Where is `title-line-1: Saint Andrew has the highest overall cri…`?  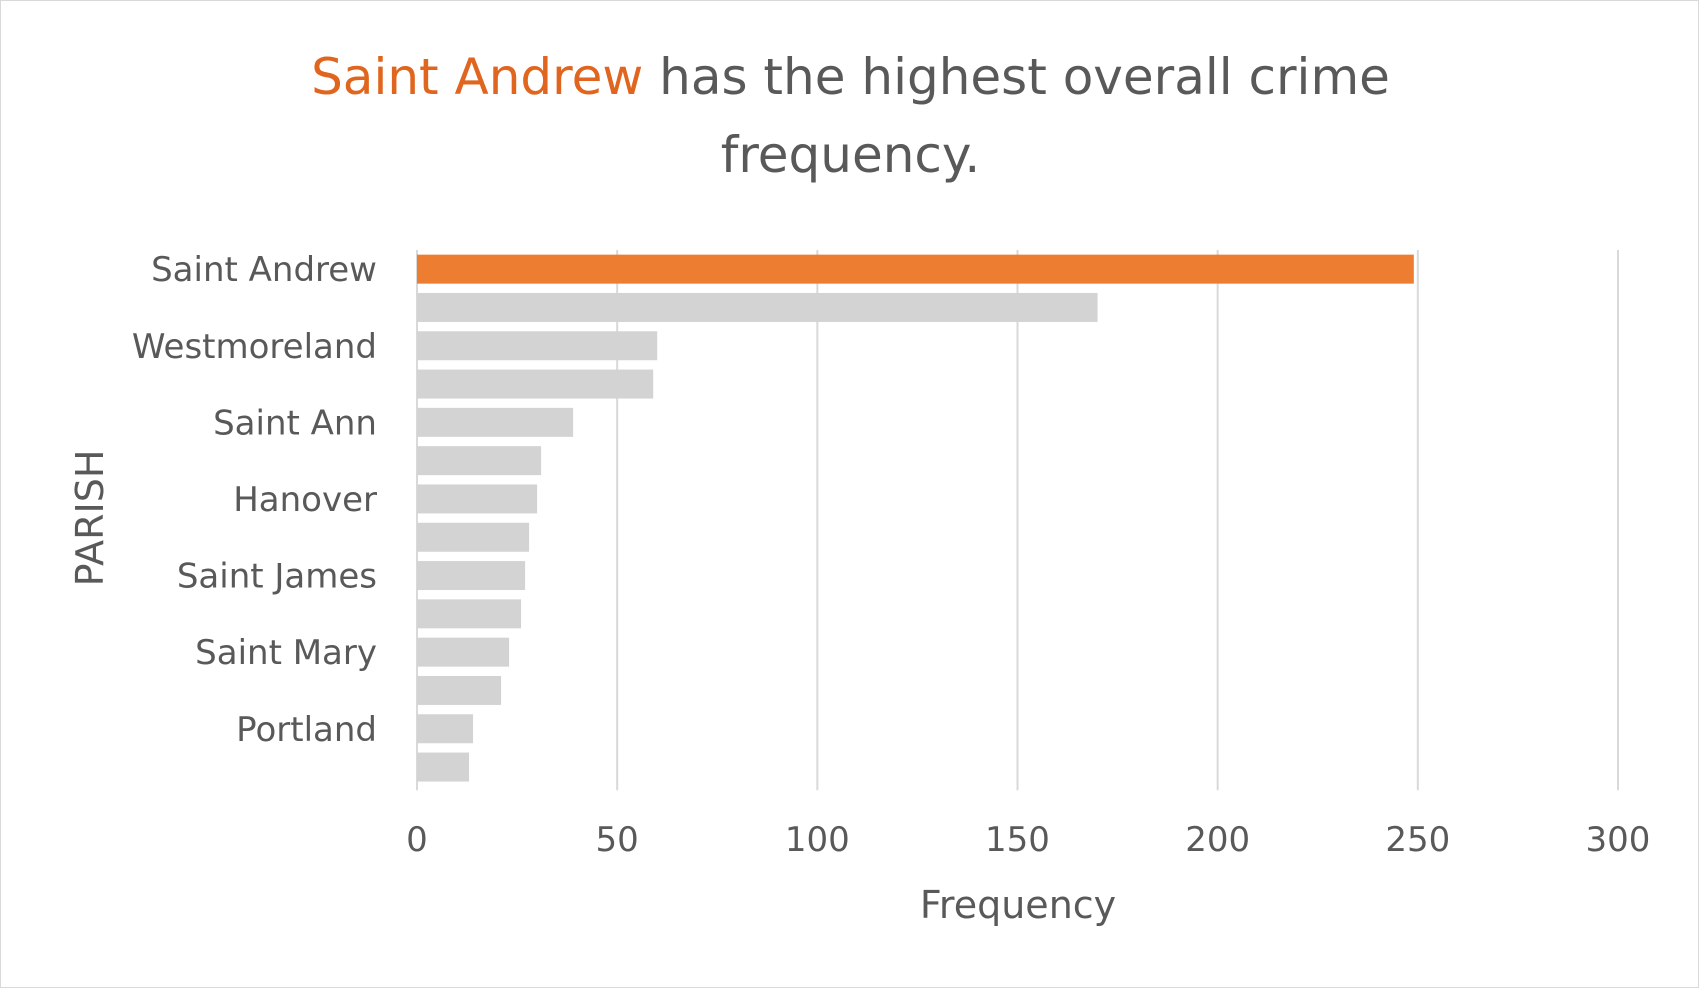
title-line-1: Saint Andrew has the highest overall cri… is located at coordinates (850, 77).